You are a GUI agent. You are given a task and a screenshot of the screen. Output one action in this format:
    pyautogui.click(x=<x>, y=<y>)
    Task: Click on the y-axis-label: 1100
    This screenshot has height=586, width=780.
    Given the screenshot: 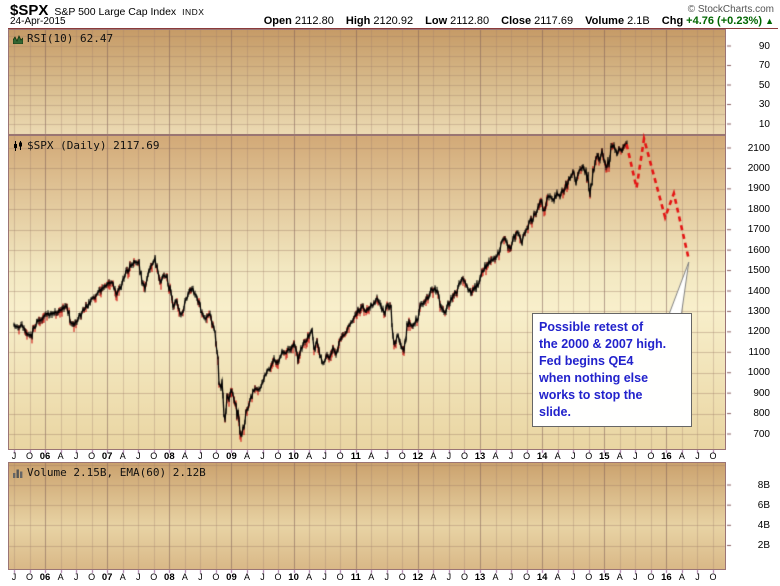 What is the action you would take?
    pyautogui.click(x=759, y=352)
    